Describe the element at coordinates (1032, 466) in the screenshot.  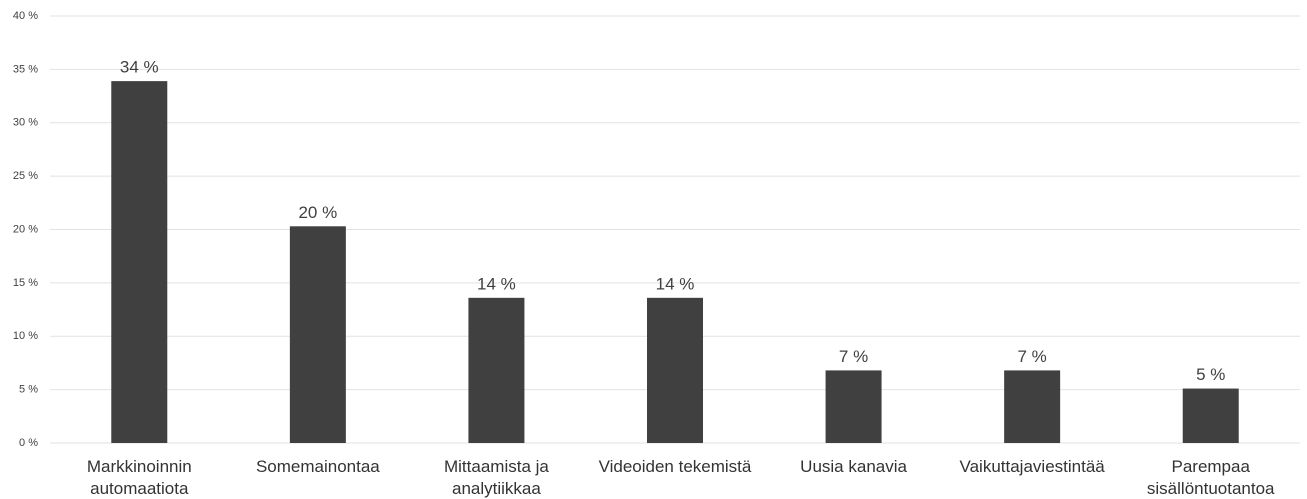
I see `x-tick-label: Vaikuttajaviestintää` at that location.